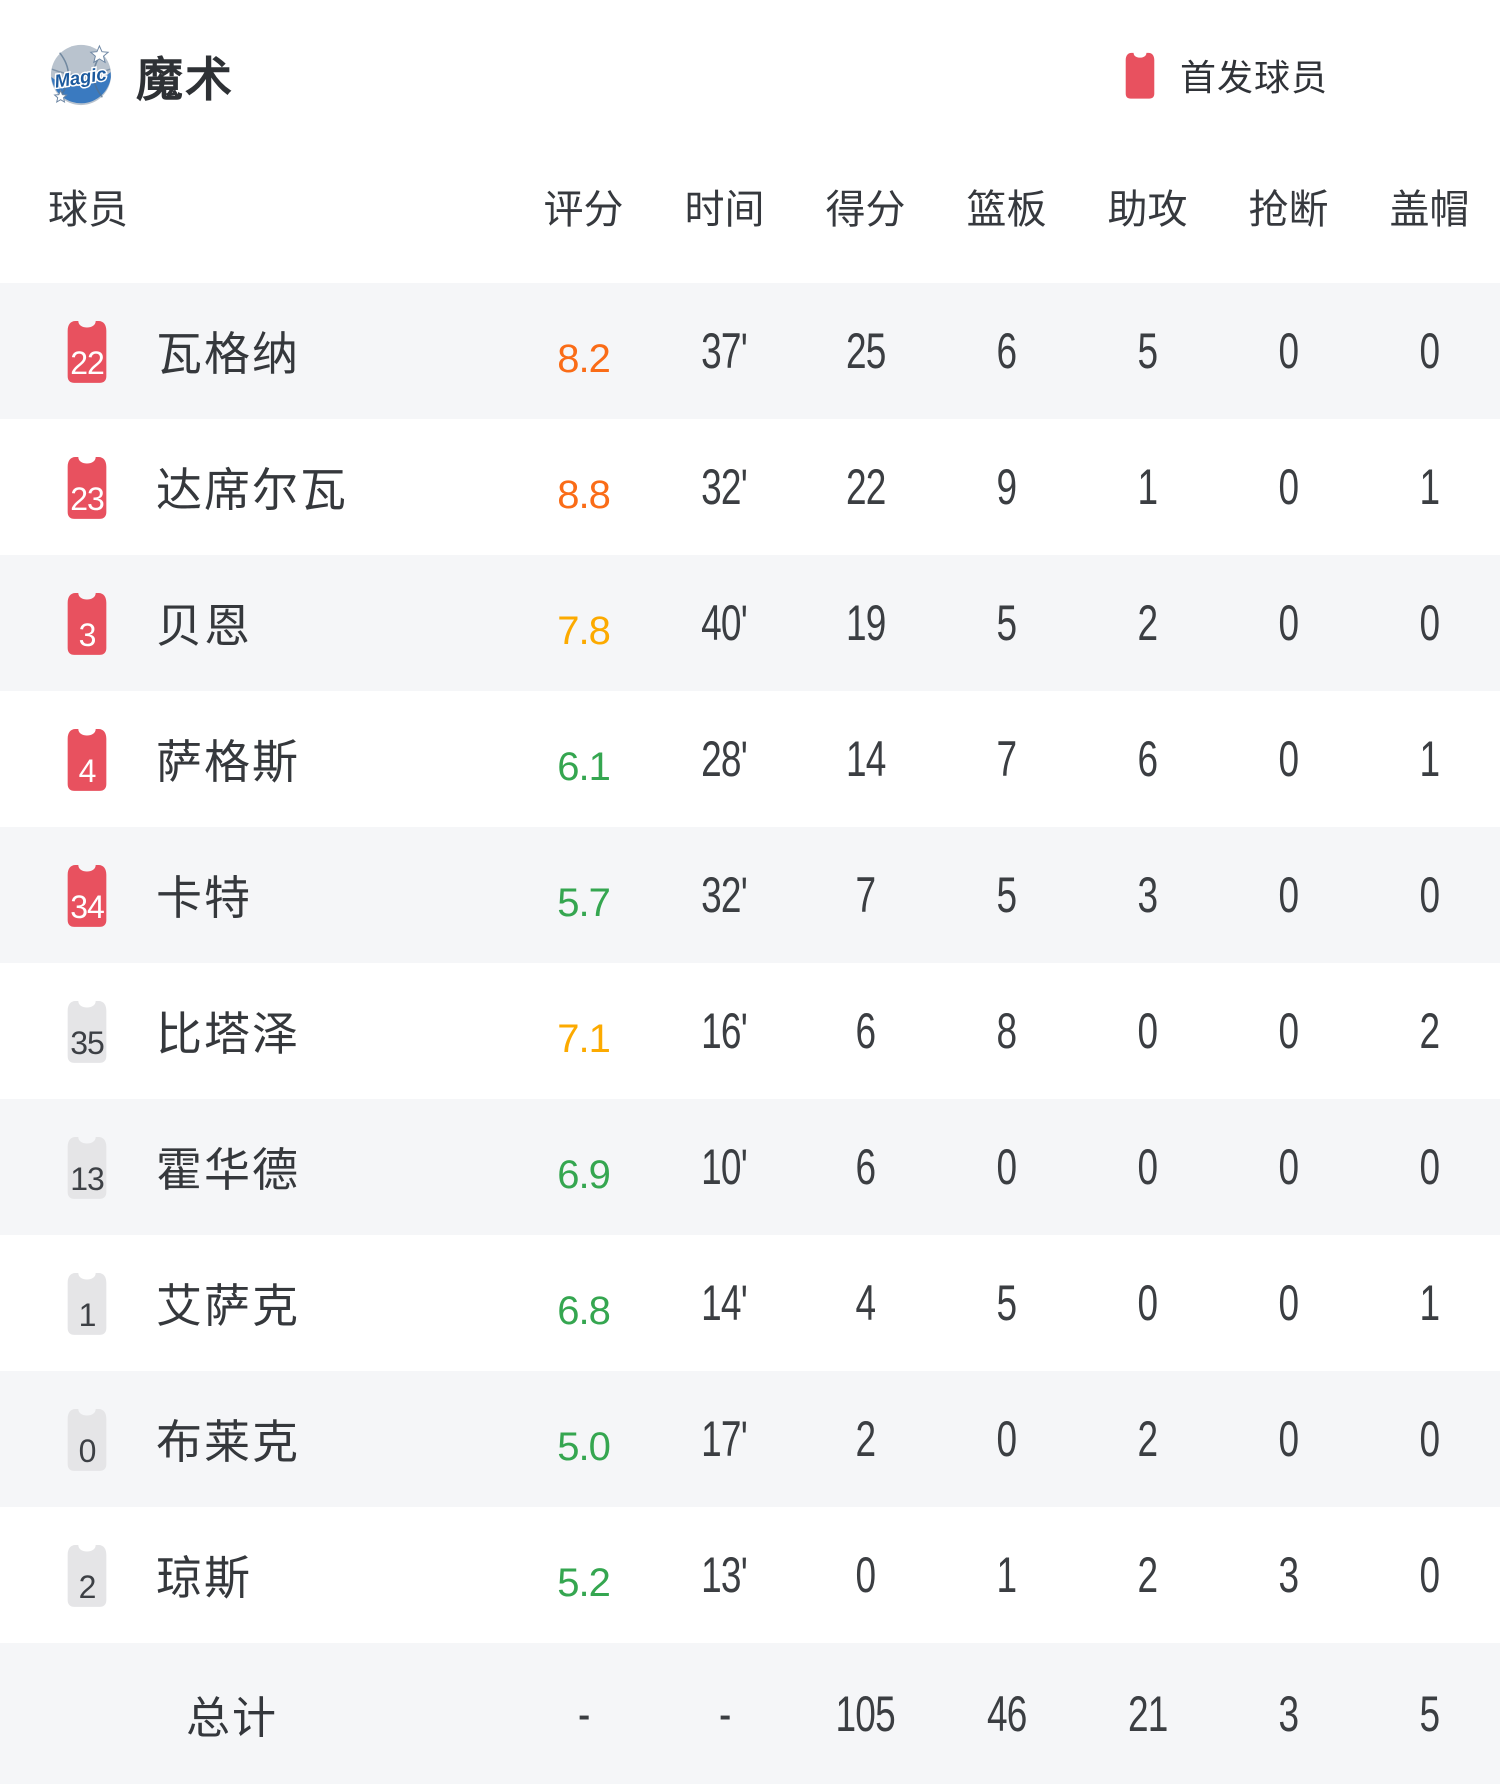 This screenshot has height=1784, width=1500. I want to click on assists-value: 6, so click(1148, 759).